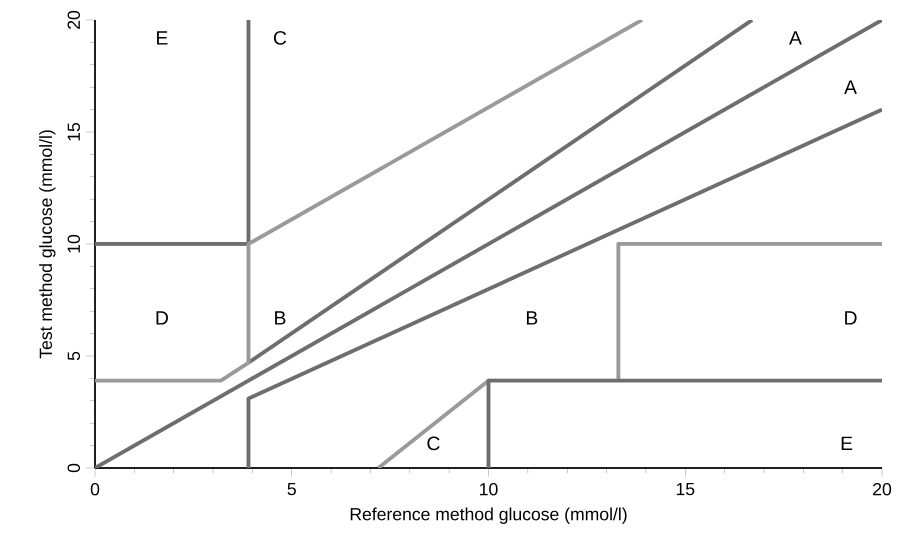 This screenshot has height=556, width=899. What do you see at coordinates (74, 19) in the screenshot?
I see `y-tick-label: 20` at bounding box center [74, 19].